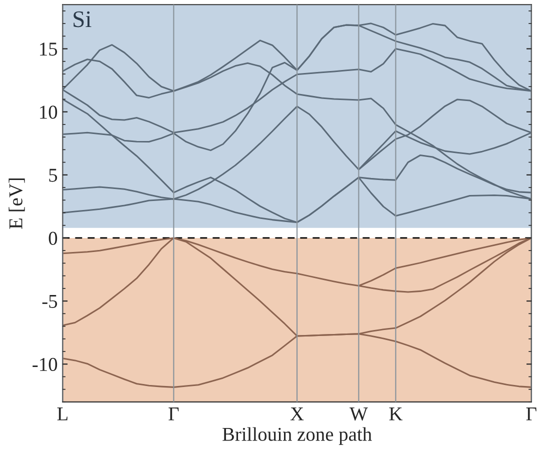 The width and height of the screenshot is (545, 462). What do you see at coordinates (297, 414) in the screenshot?
I see `x-tick-label: X` at bounding box center [297, 414].